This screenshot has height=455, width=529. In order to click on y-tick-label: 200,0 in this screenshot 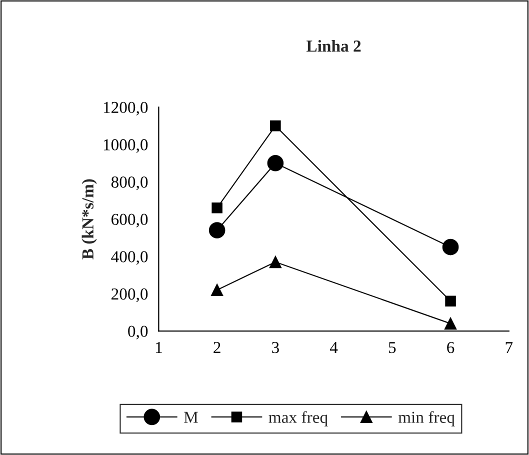, I will do `click(130, 295)`.